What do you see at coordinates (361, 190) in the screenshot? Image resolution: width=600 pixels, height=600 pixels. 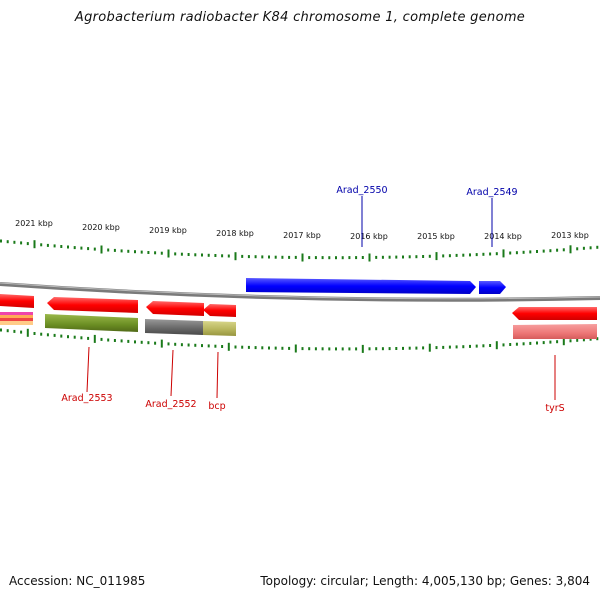 I see `gene-label-arad-2550: Arad_2550` at bounding box center [361, 190].